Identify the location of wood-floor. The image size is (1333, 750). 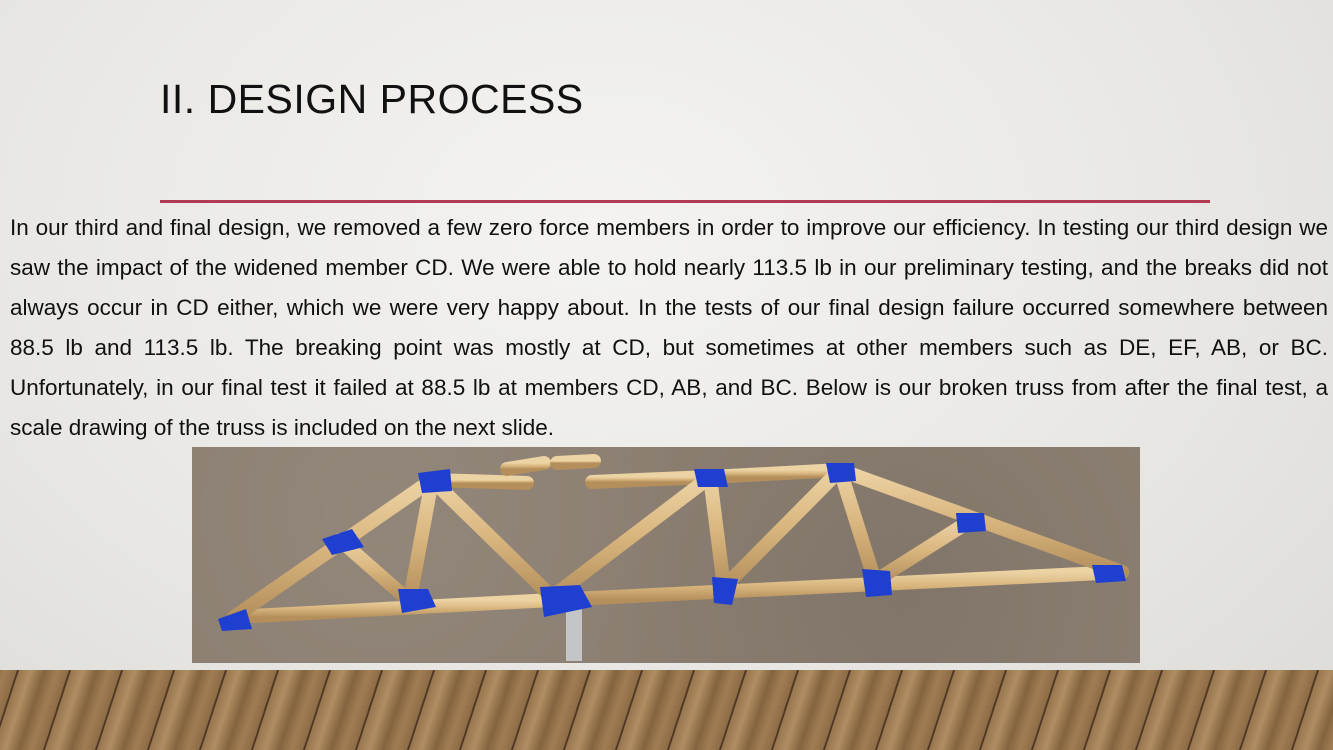
(666, 710).